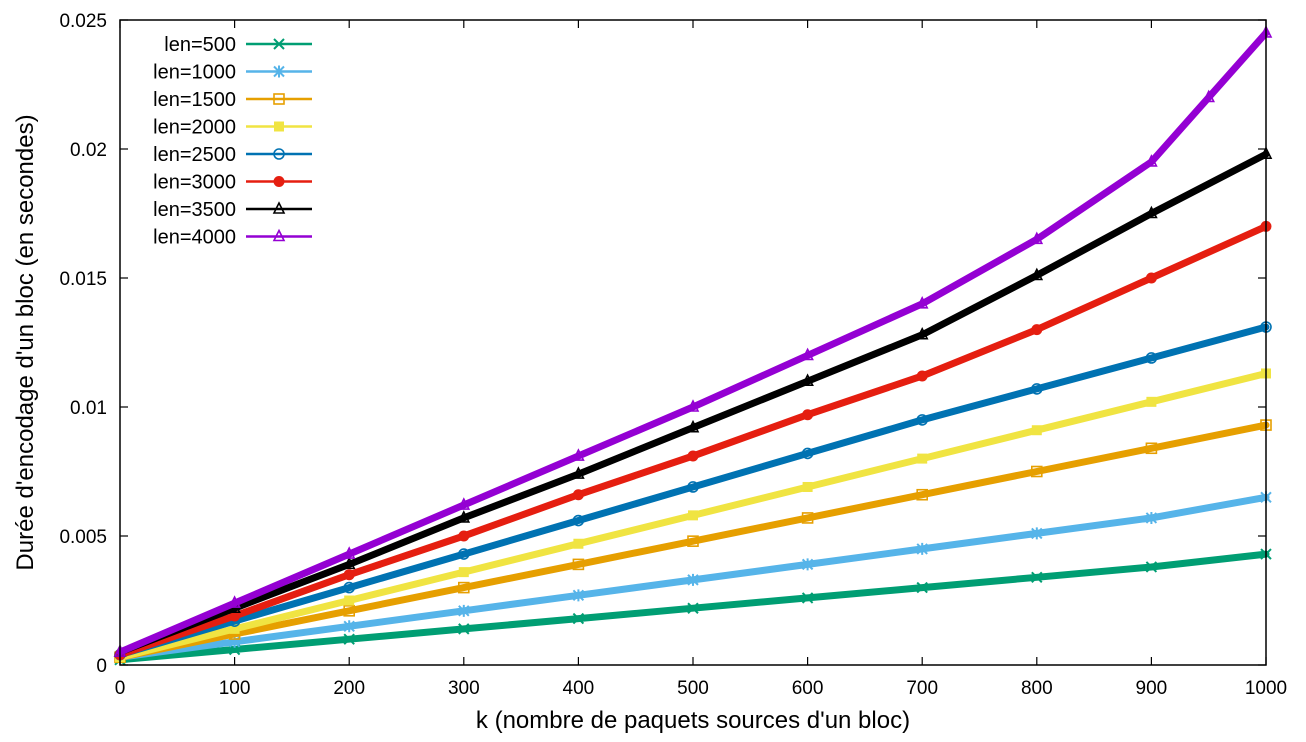 The image size is (1306, 742). Describe the element at coordinates (232, 155) in the screenshot. I see `legend-item: len=2500` at that location.